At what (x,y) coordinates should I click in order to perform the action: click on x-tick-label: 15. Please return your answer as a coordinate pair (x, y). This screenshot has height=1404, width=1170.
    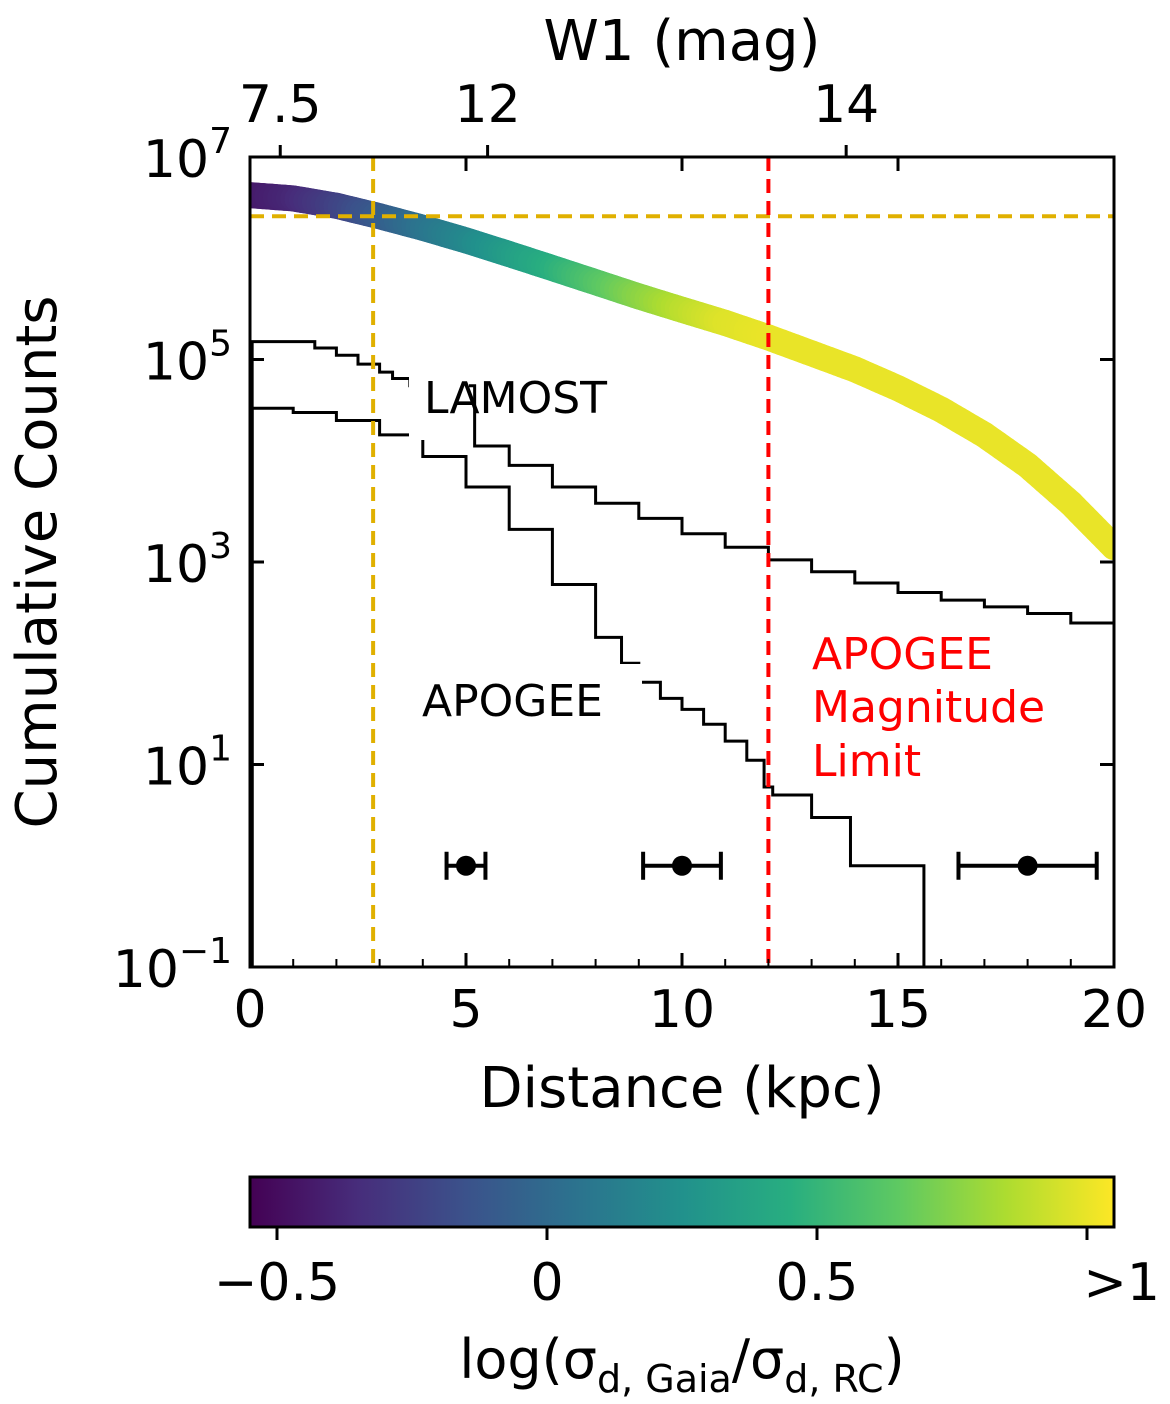
    Looking at the image, I should click on (898, 1010).